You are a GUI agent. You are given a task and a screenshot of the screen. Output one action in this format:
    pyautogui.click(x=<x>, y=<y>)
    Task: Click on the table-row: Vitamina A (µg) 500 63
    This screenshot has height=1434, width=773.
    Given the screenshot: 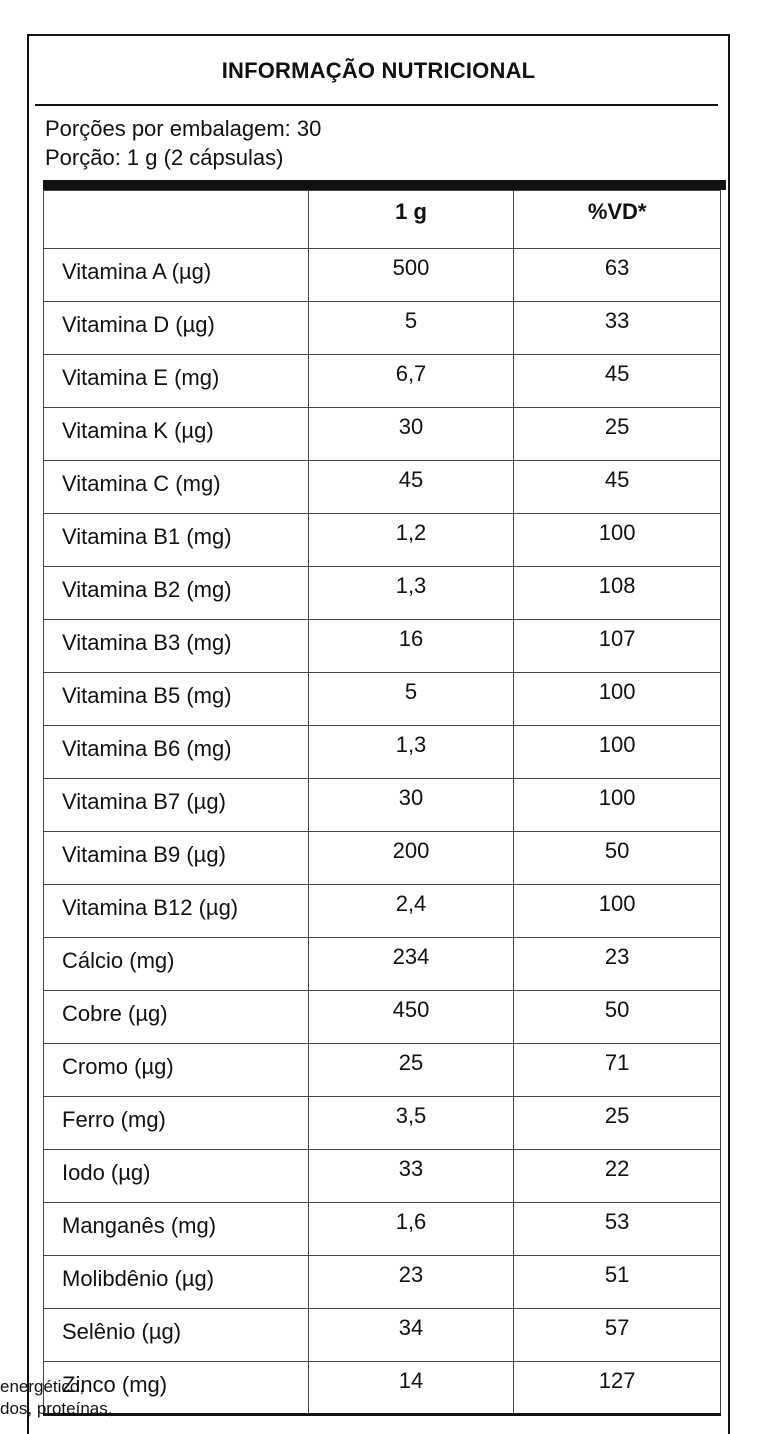 What is the action you would take?
    pyautogui.click(x=382, y=275)
    